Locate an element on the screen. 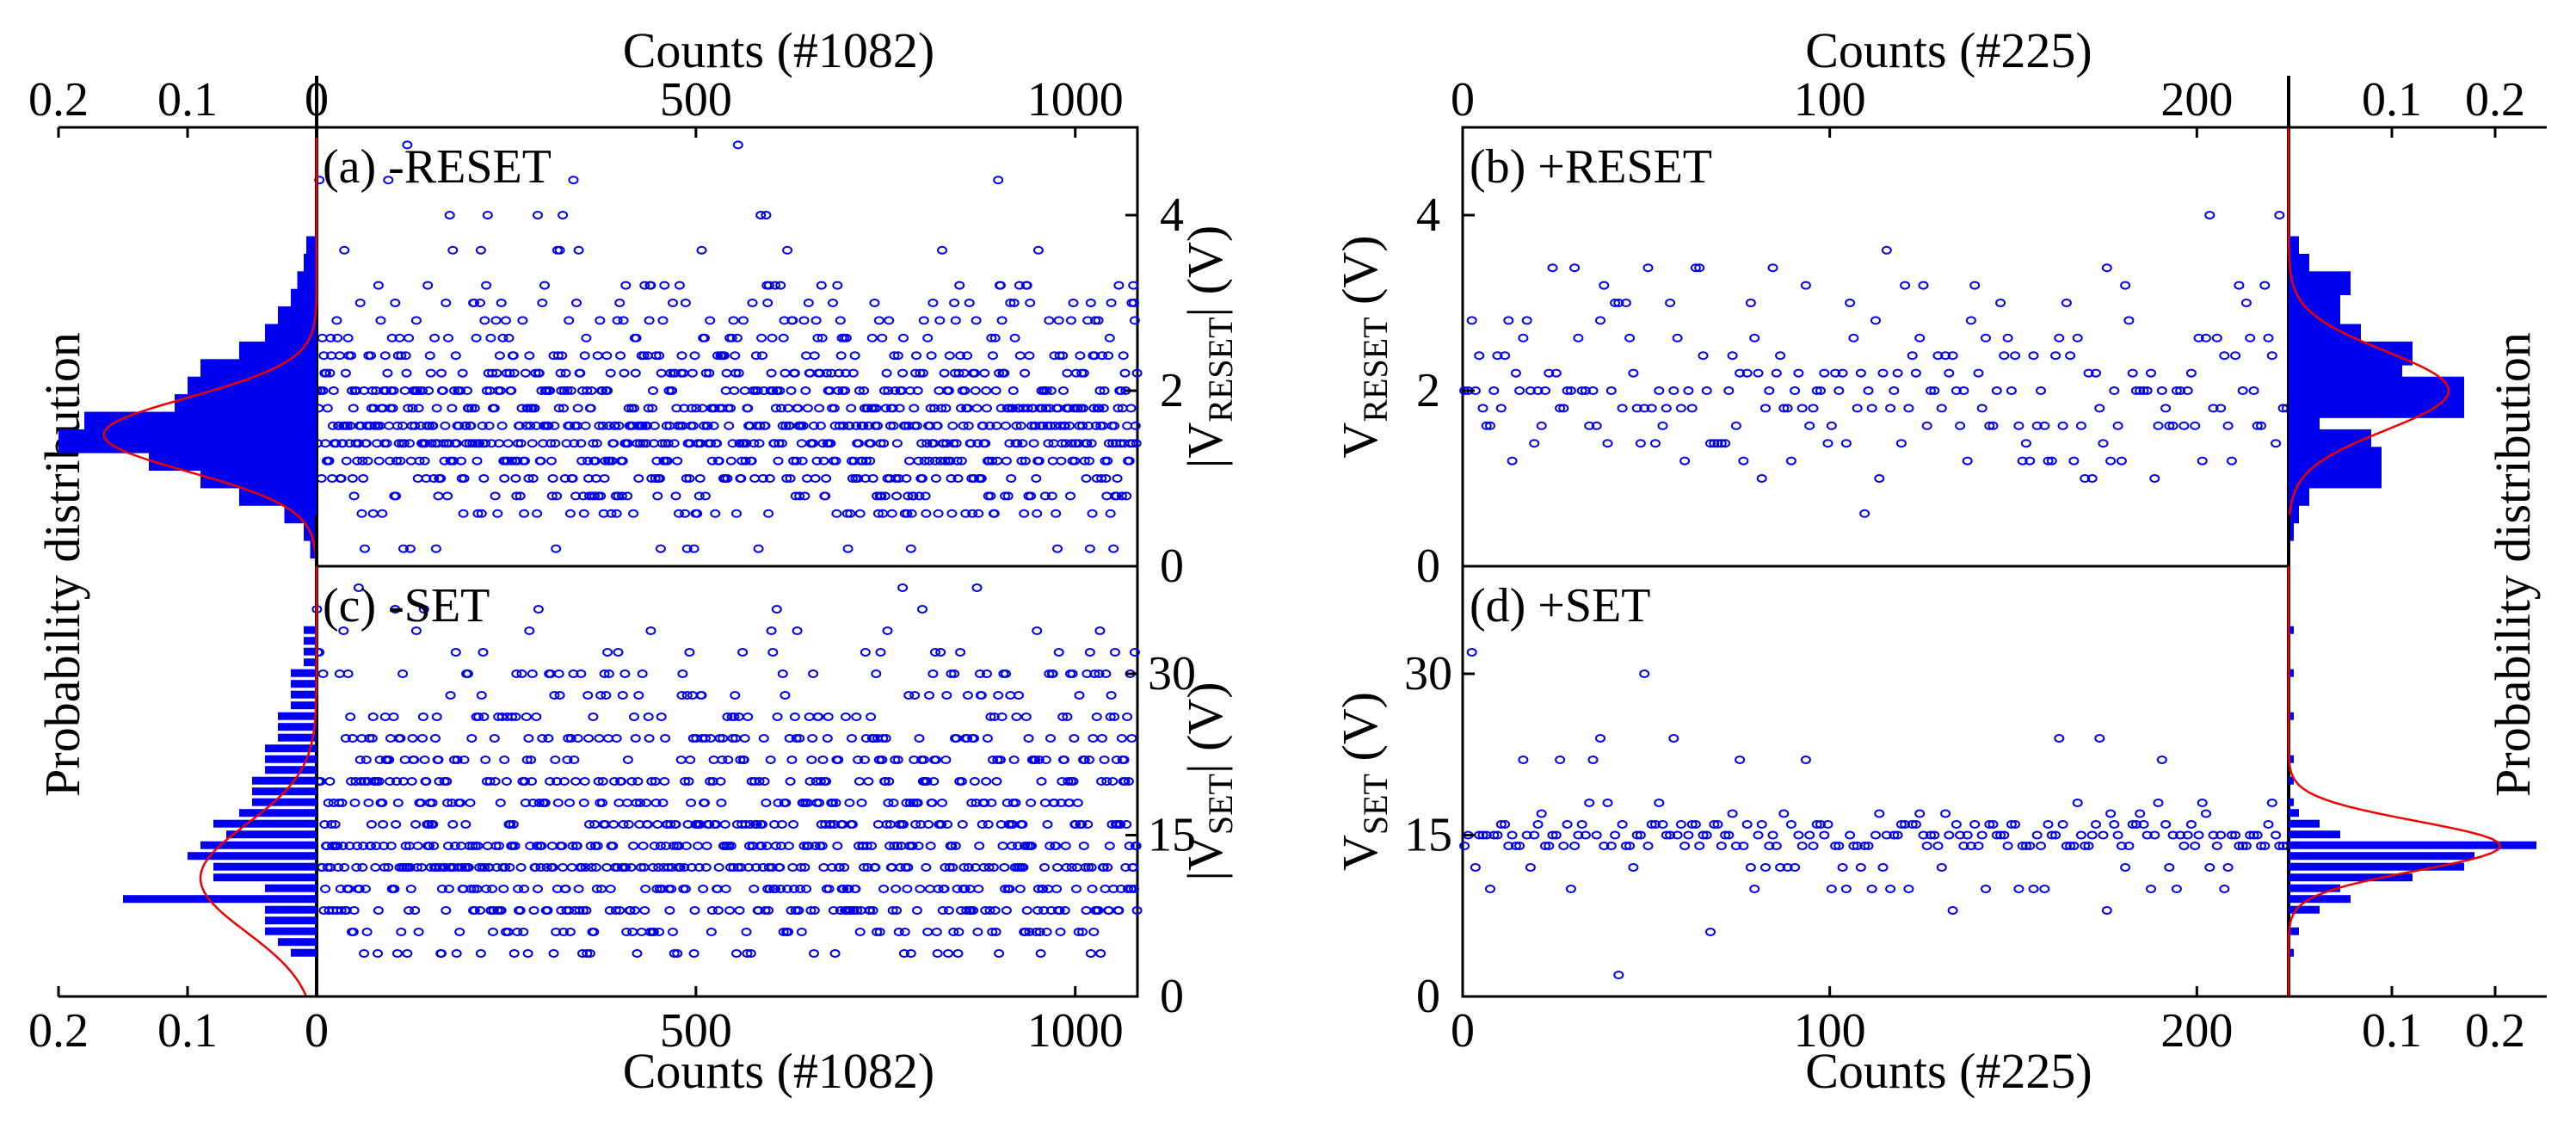  left-hist-ylabel: Probability distribution is located at coordinates (62, 564).